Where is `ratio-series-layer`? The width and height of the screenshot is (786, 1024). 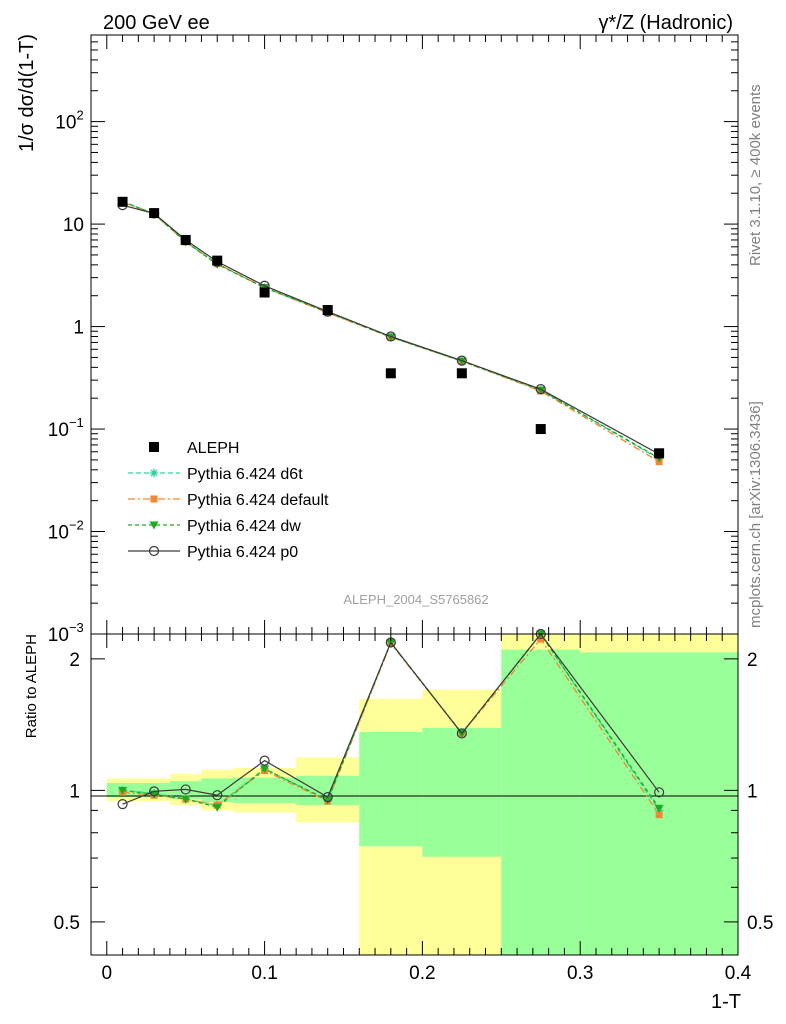 ratio-series-layer is located at coordinates (391, 723).